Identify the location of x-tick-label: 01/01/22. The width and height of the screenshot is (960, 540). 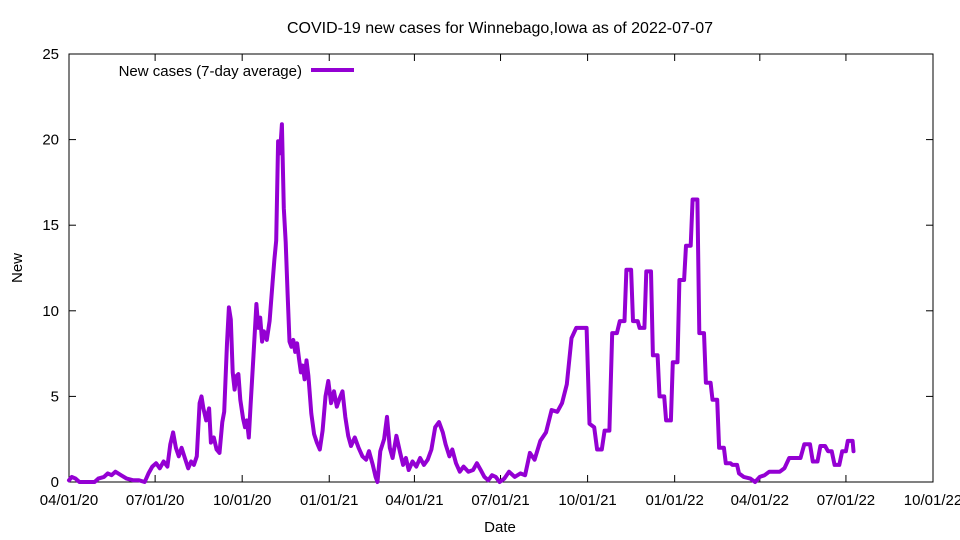
(674, 500).